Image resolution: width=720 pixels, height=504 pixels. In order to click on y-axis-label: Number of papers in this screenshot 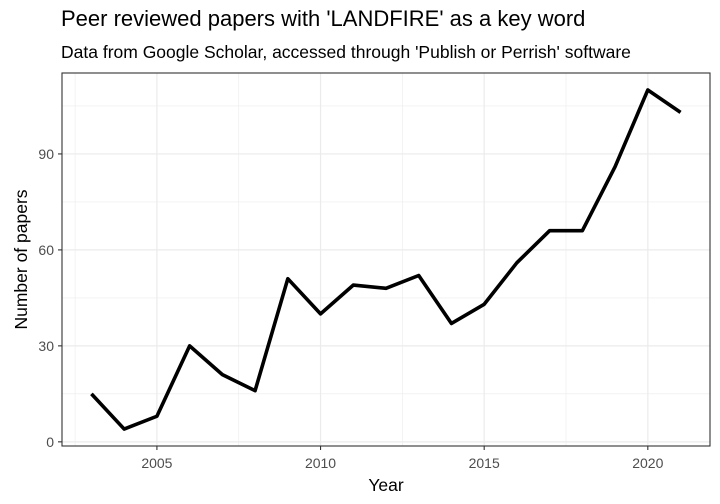, I will do `click(21, 259)`.